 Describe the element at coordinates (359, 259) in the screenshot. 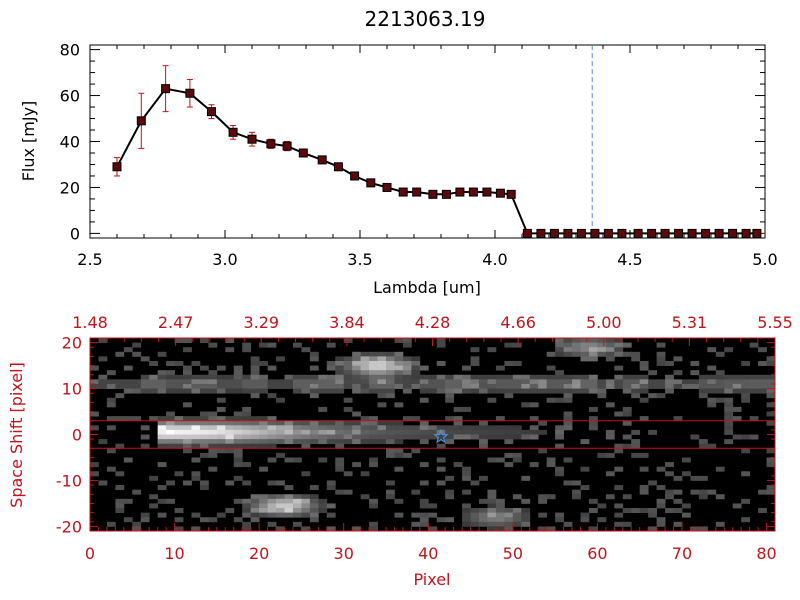

I see `x-tick-label: 3.5` at that location.